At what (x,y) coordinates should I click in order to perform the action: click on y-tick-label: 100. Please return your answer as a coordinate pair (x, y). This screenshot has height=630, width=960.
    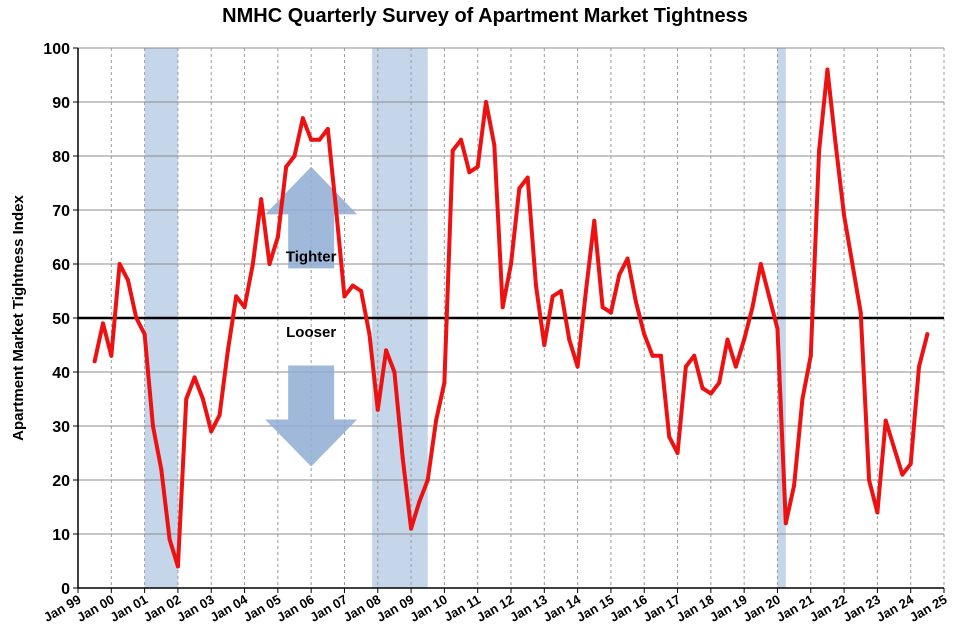
    Looking at the image, I should click on (56, 49).